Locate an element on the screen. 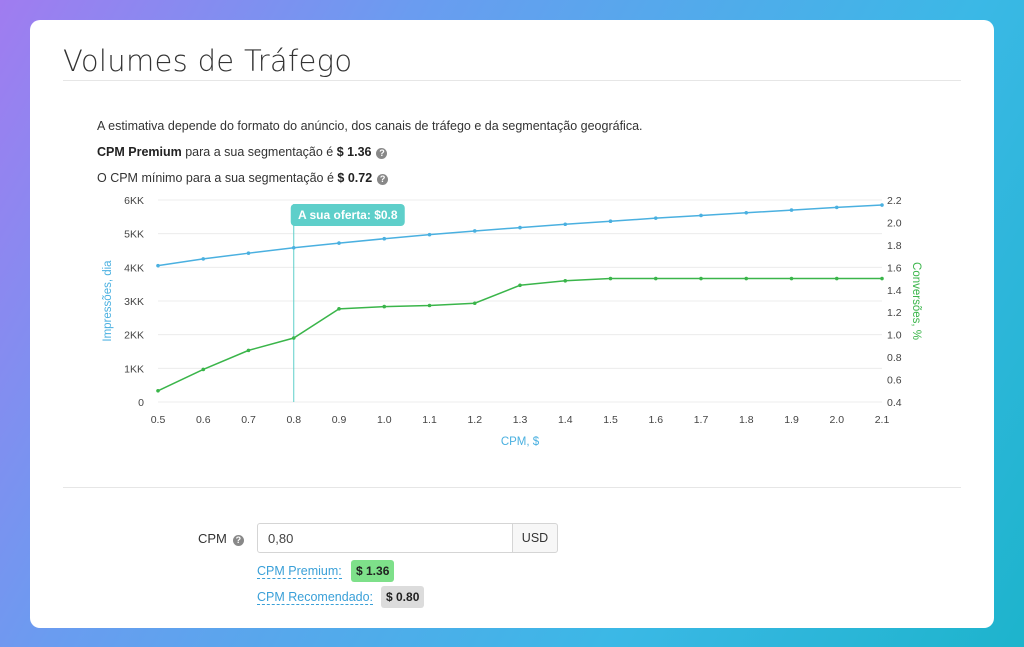  y-left-tick-label: 3KK is located at coordinates (134, 302).